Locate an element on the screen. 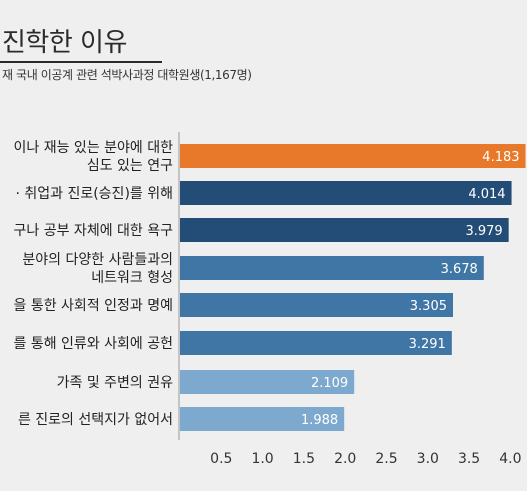 This screenshot has height=491, width=527. bar-value-label-8: 1.988 is located at coordinates (319, 420).